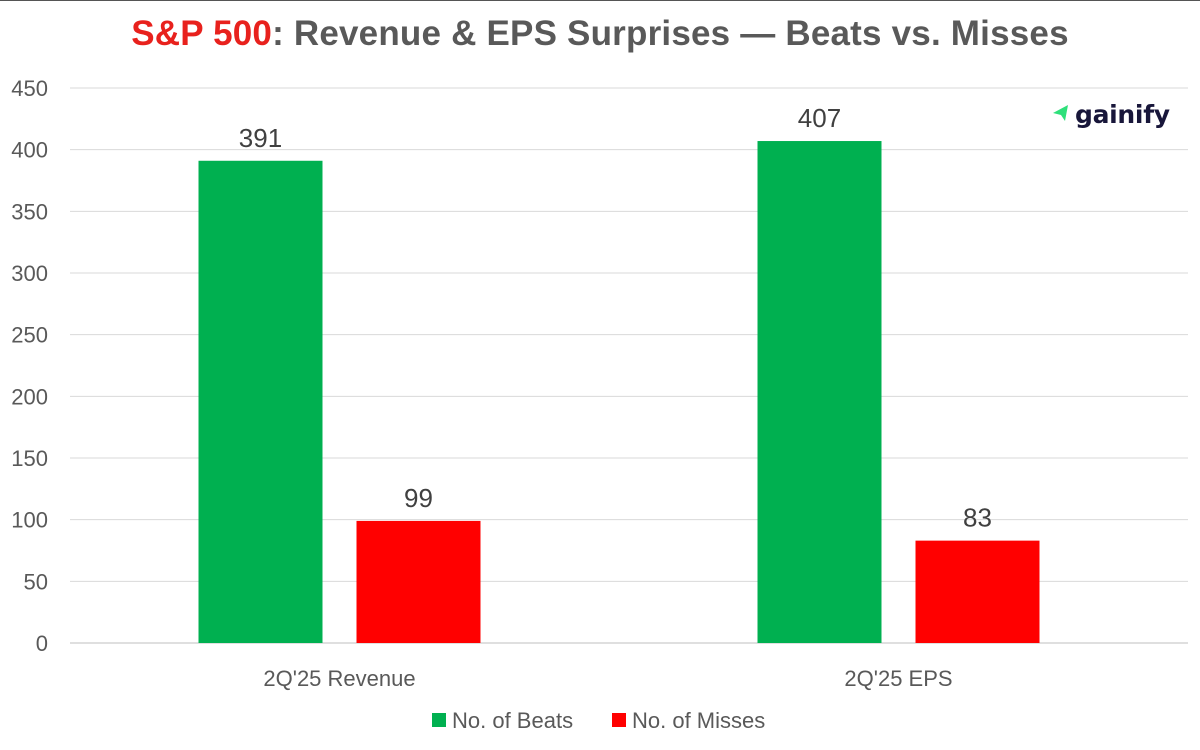 The width and height of the screenshot is (1200, 750). I want to click on chart-title-highlight: S&P 500, so click(202, 33).